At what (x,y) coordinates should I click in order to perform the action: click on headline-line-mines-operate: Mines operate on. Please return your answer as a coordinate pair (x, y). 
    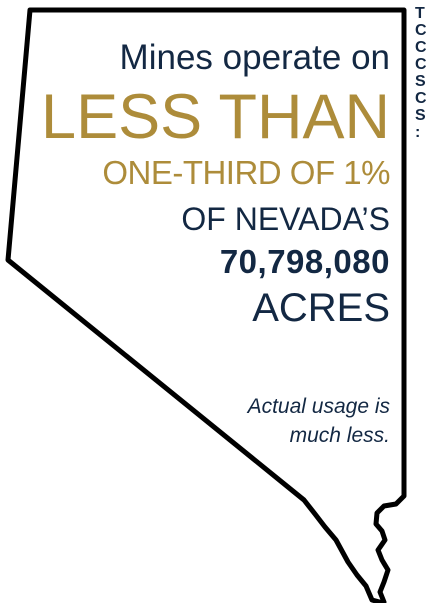
    Looking at the image, I should click on (254, 57).